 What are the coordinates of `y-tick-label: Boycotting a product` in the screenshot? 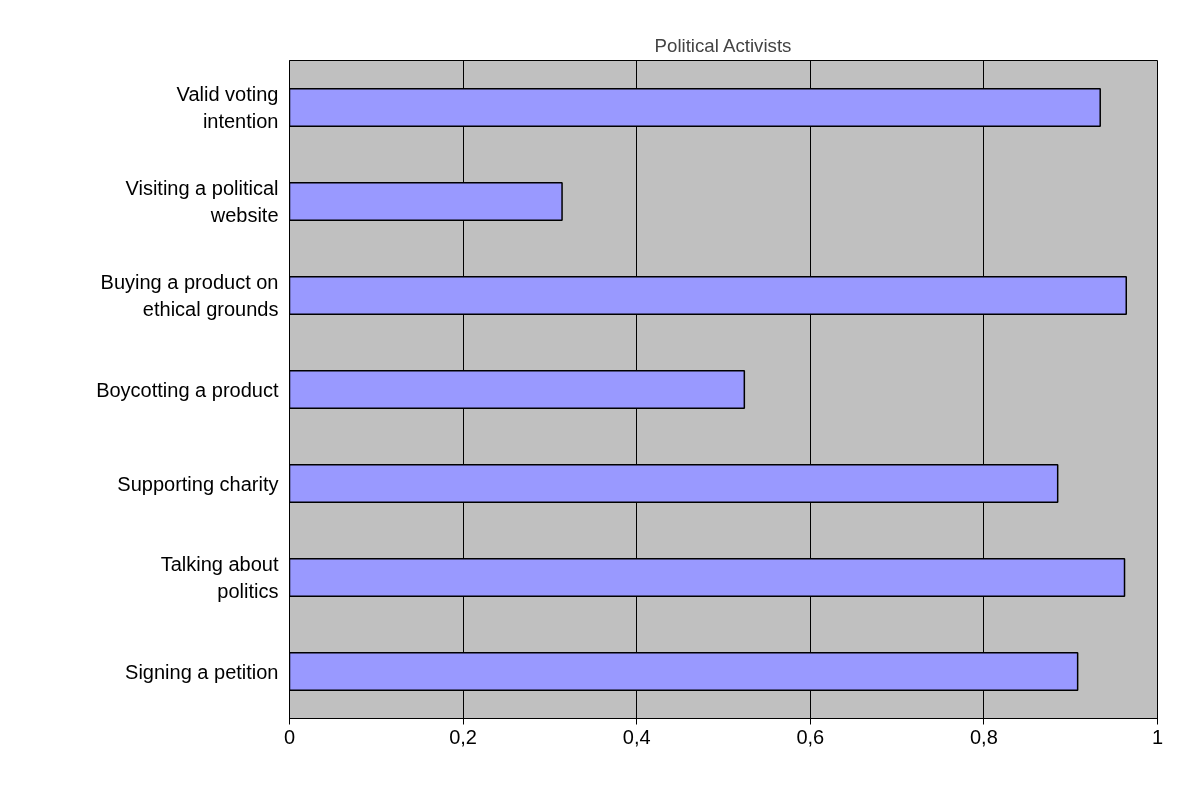 It's located at (187, 389).